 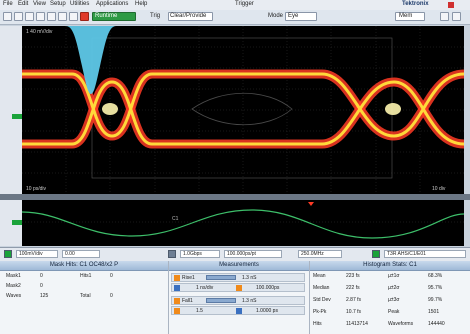 I want to click on stat-label: Pk-Pk, so click(x=320, y=312).